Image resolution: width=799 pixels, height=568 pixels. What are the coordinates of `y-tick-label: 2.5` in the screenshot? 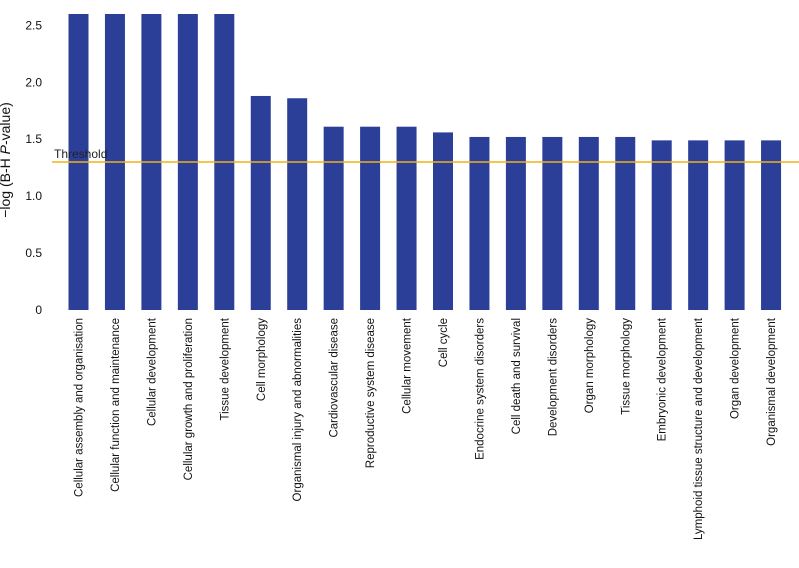 It's located at (33, 25).